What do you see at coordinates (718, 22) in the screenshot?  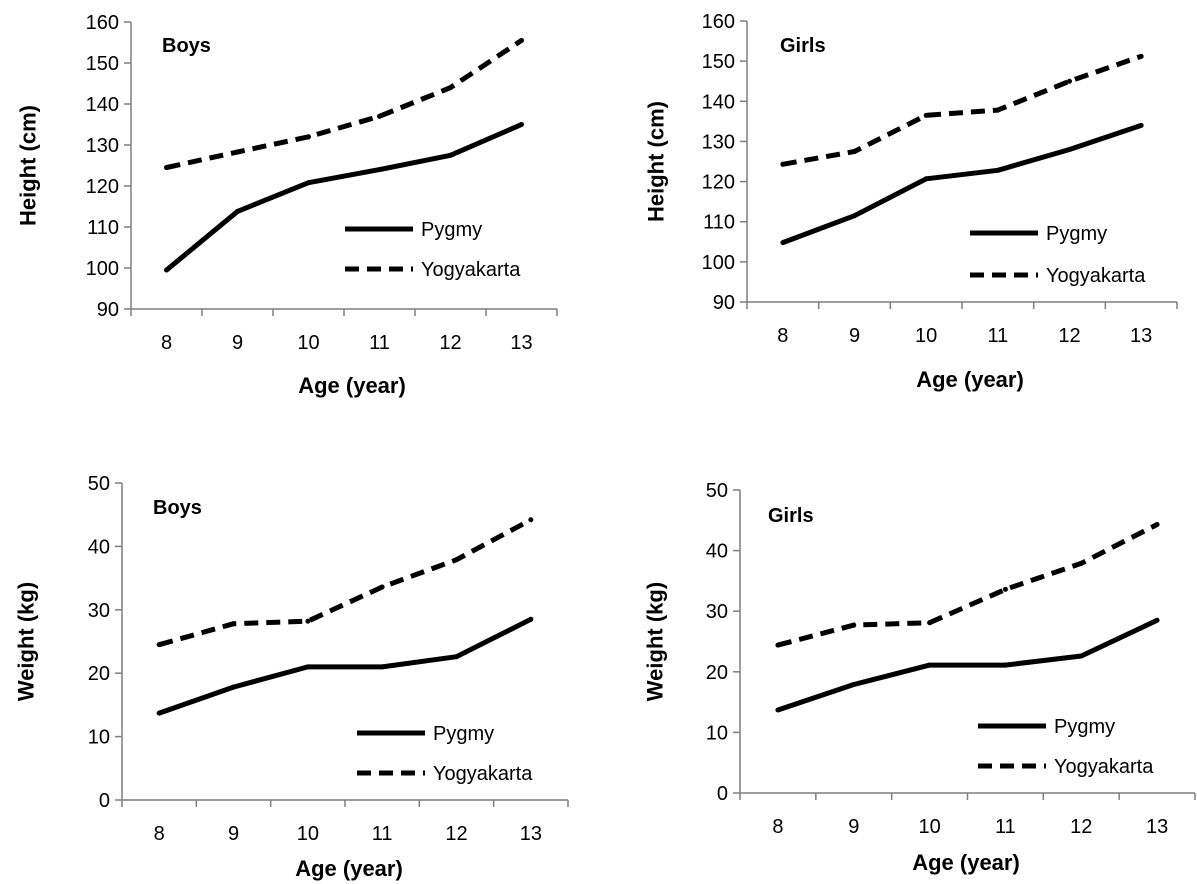 I see `y-tick-label: 160` at bounding box center [718, 22].